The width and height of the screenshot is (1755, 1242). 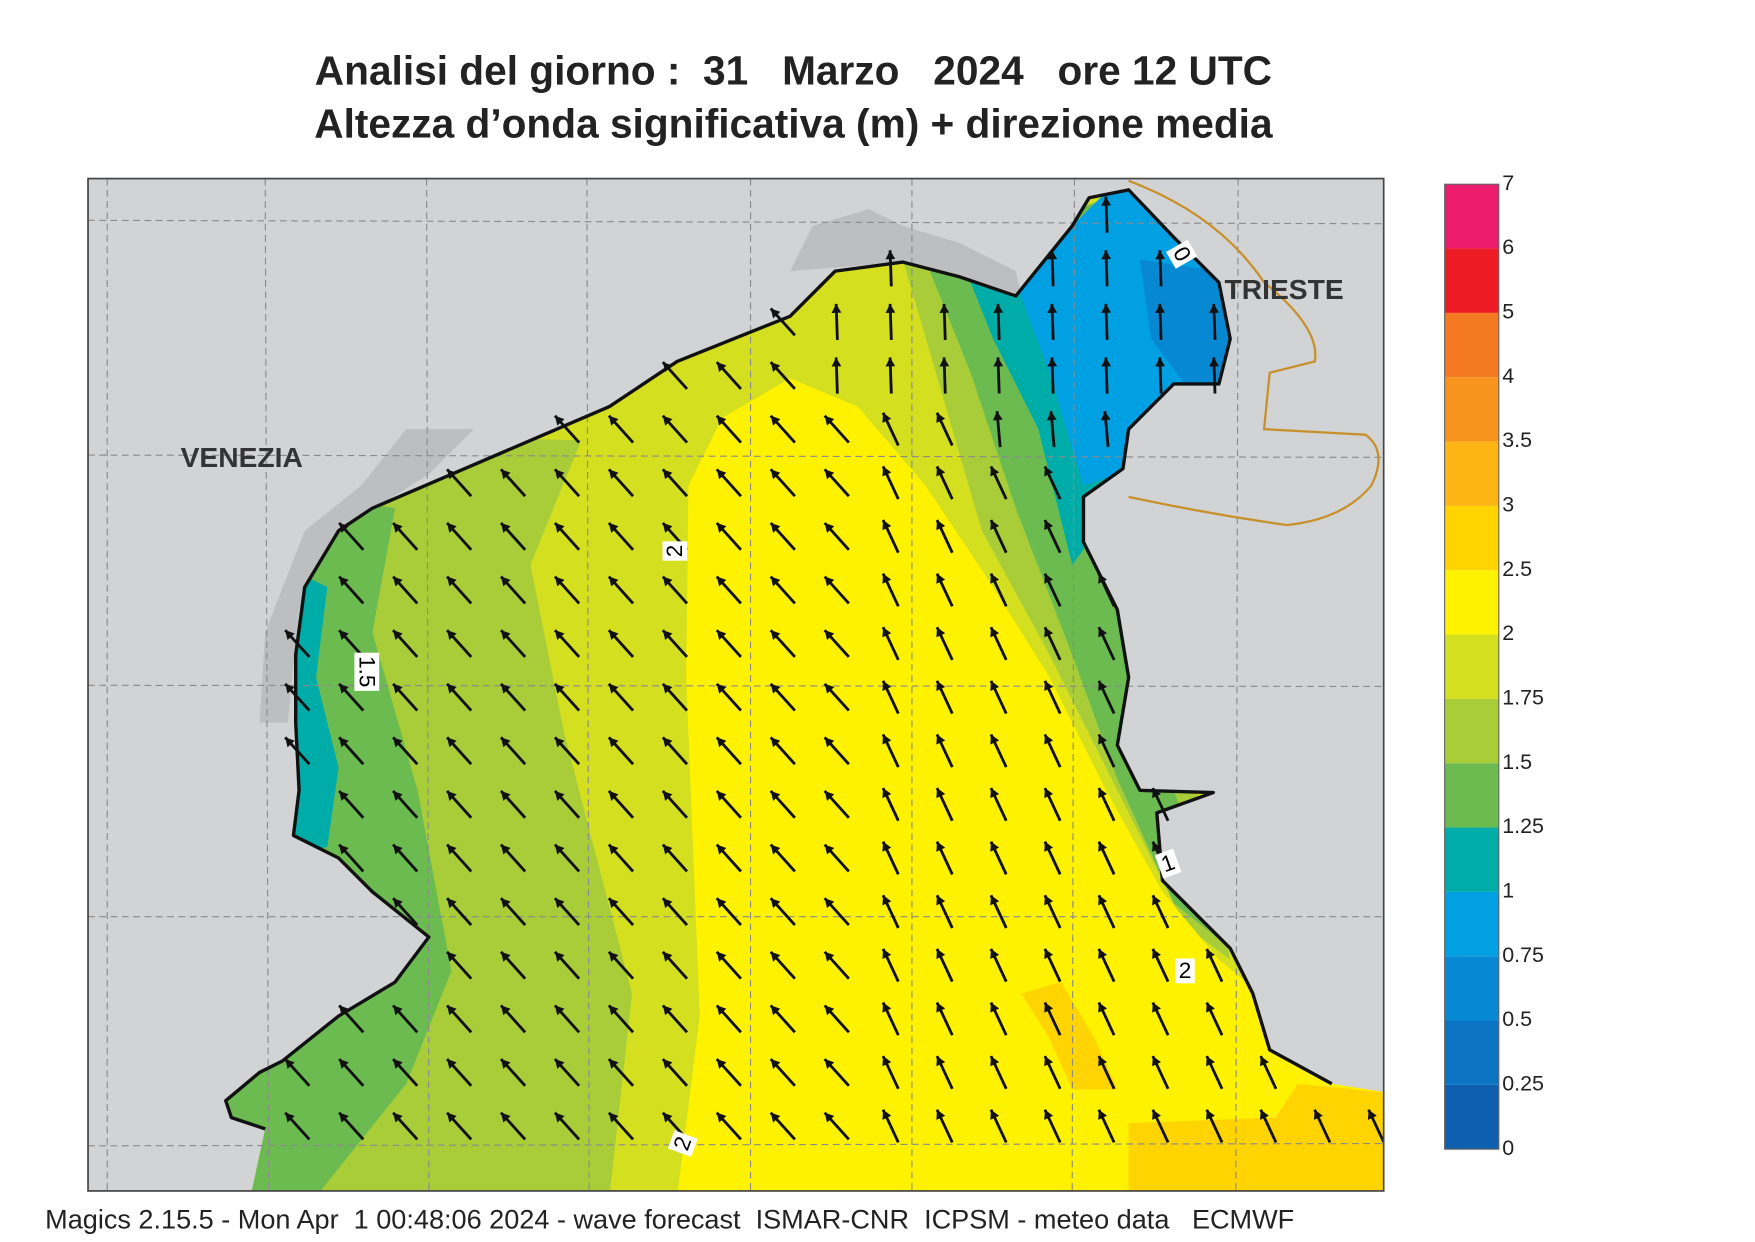 I want to click on colorbar-label: 0.75, so click(x=1523, y=955).